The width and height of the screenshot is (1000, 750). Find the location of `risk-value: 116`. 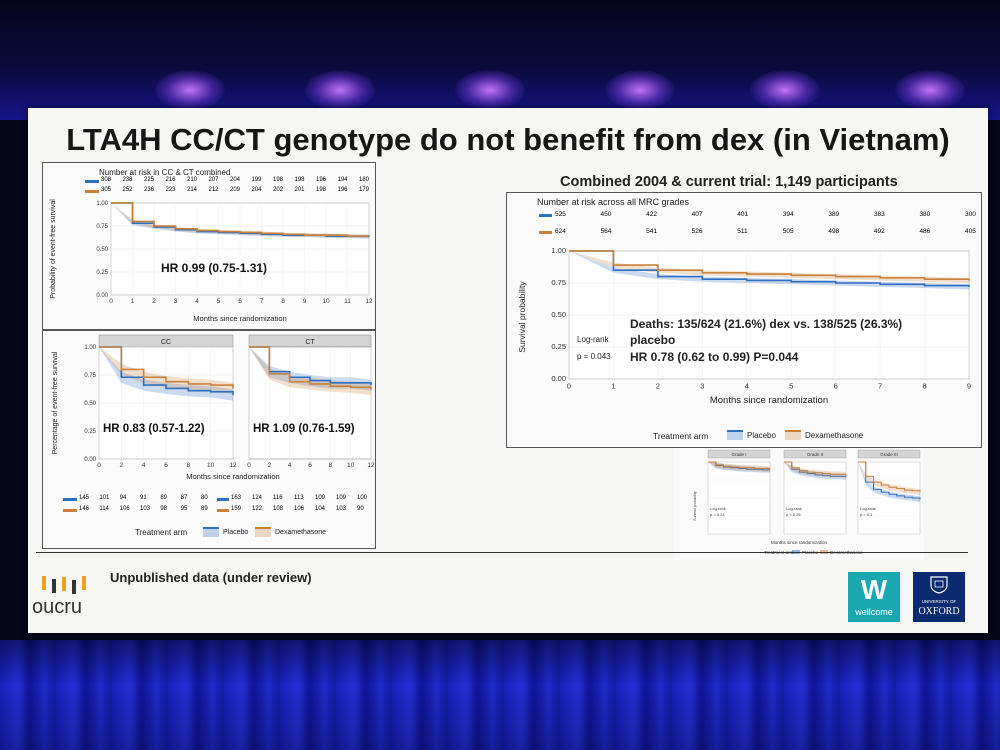

risk-value: 116 is located at coordinates (278, 498).